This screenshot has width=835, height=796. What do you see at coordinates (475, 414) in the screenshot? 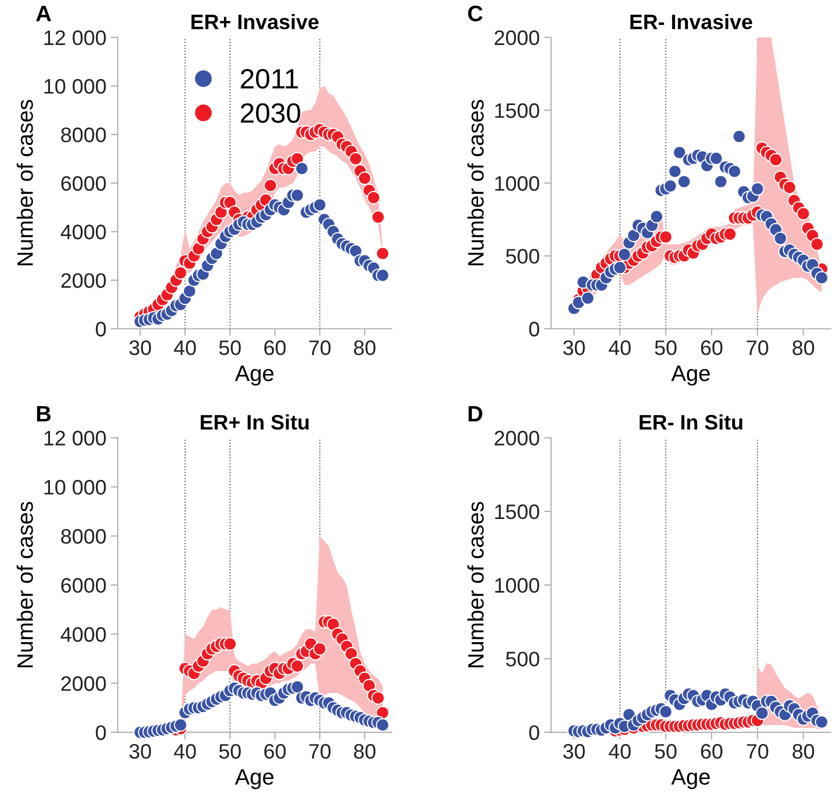
I see `text: D` at bounding box center [475, 414].